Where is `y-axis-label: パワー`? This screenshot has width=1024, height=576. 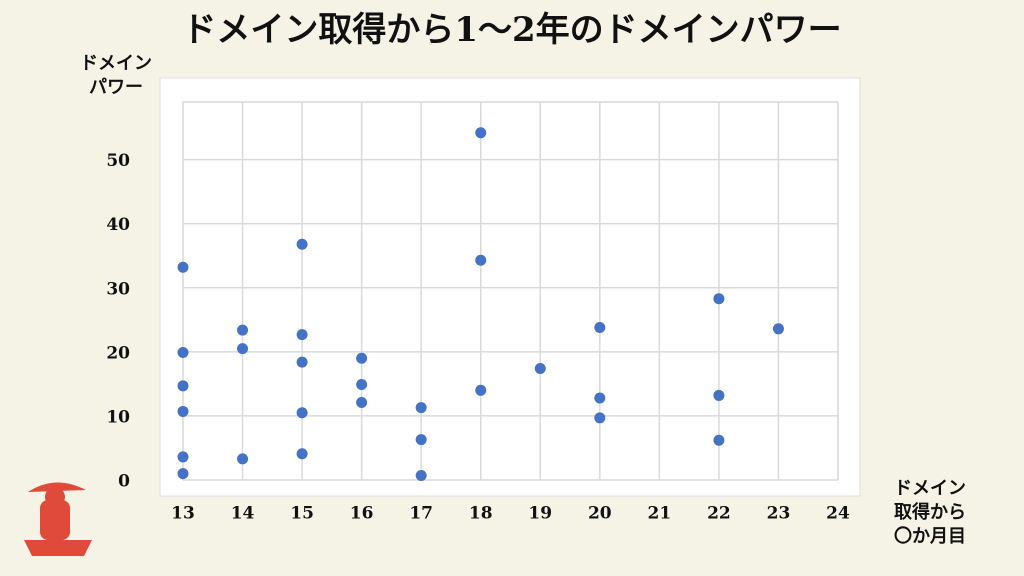 y-axis-label: パワー is located at coordinates (116, 87).